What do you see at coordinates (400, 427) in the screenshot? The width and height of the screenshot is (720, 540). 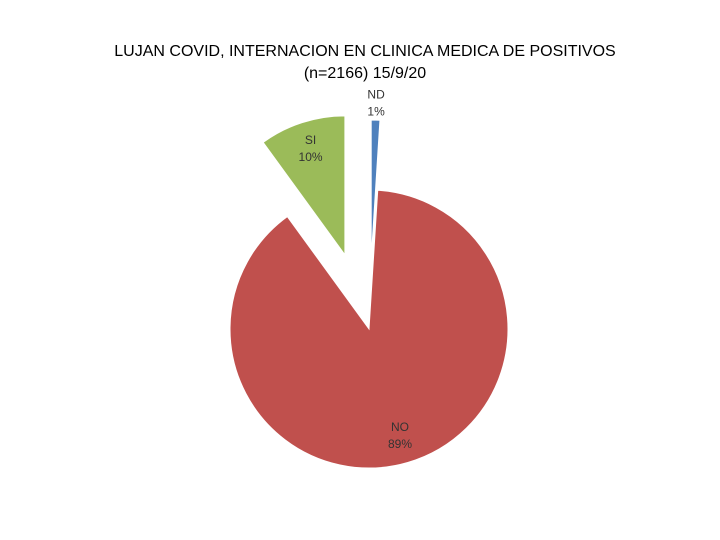 I see `slice-label: NO` at bounding box center [400, 427].